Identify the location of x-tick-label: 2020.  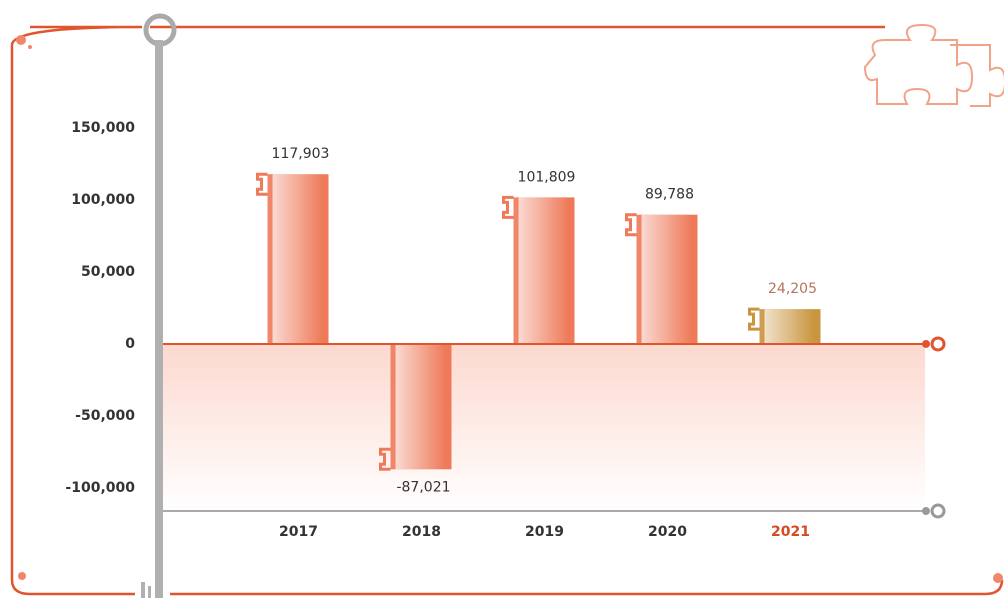
(667, 532).